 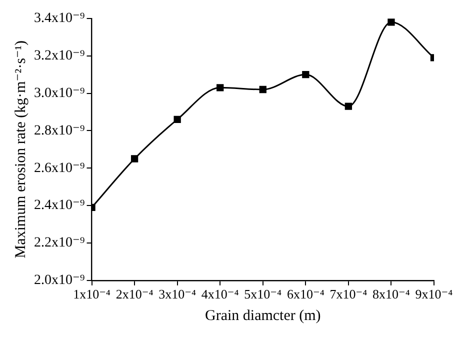 What do you see at coordinates (59, 206) in the screenshot?
I see `y-tick-label: 2.4x10⁻⁹` at bounding box center [59, 206].